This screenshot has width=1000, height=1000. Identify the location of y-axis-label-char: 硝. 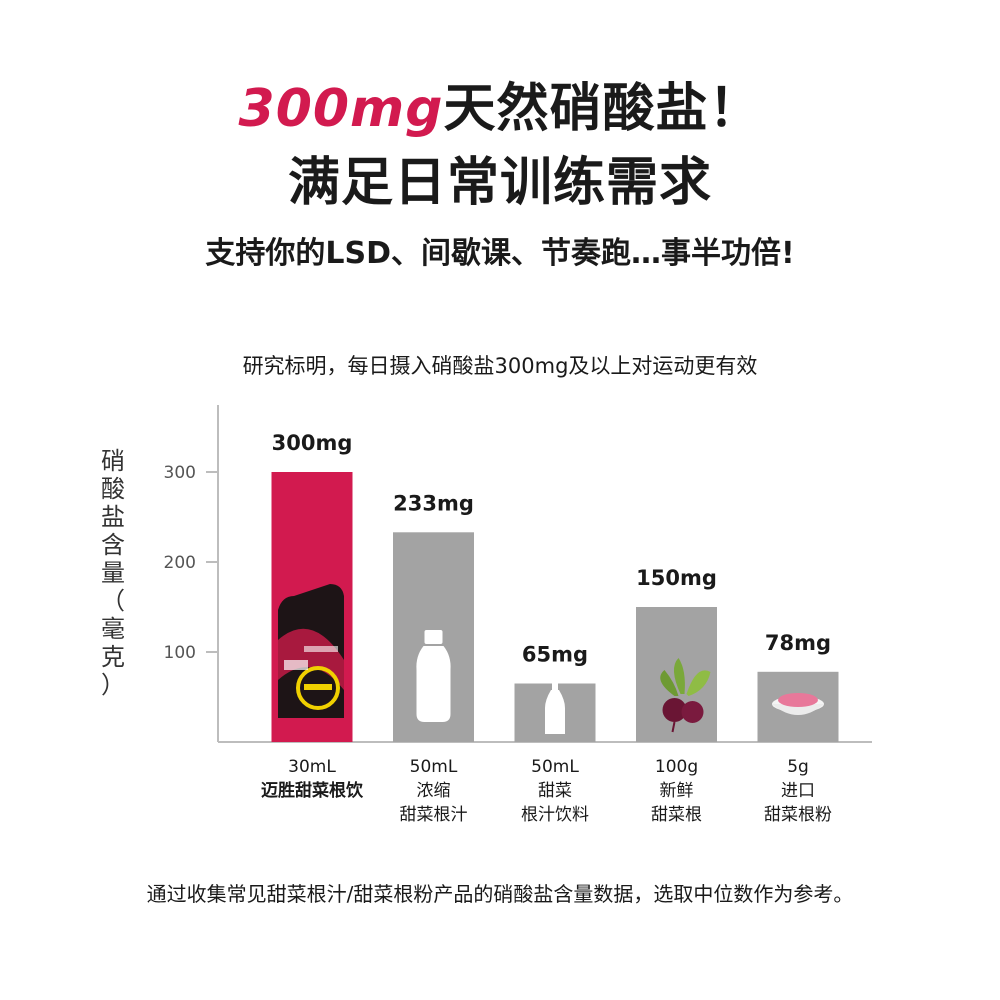
(113, 461).